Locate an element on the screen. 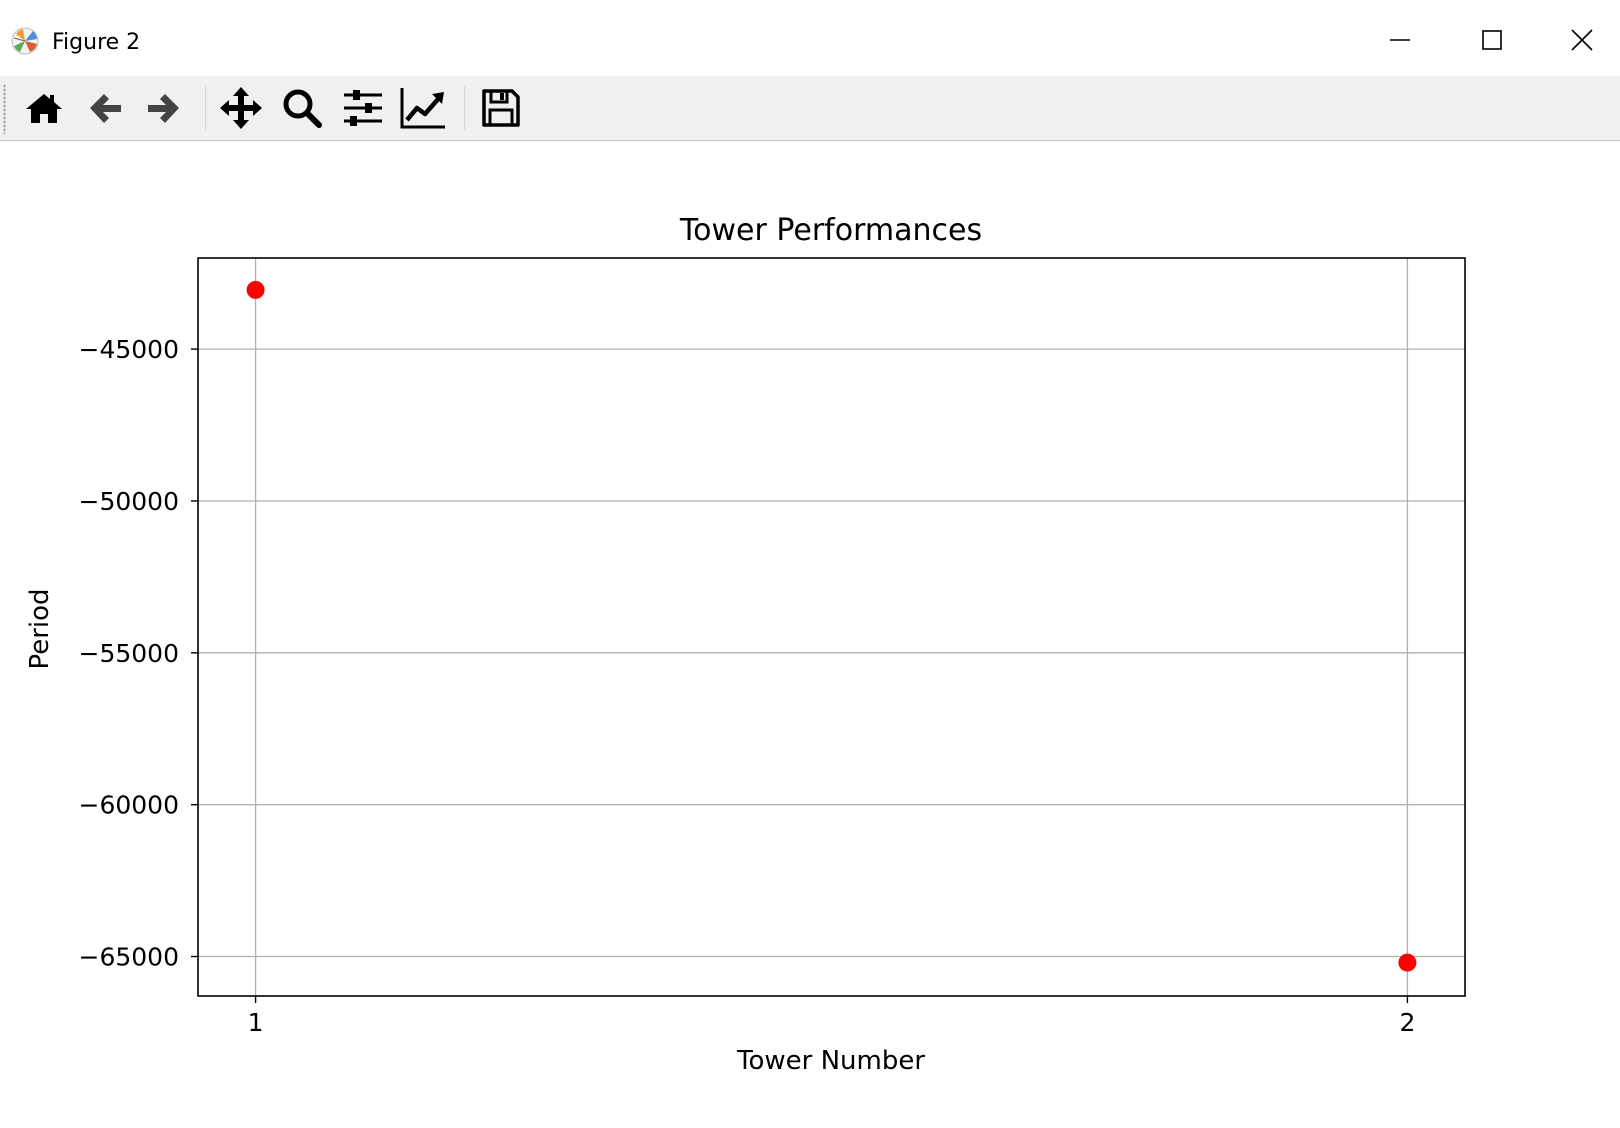  line-chart-icon is located at coordinates (422, 108).